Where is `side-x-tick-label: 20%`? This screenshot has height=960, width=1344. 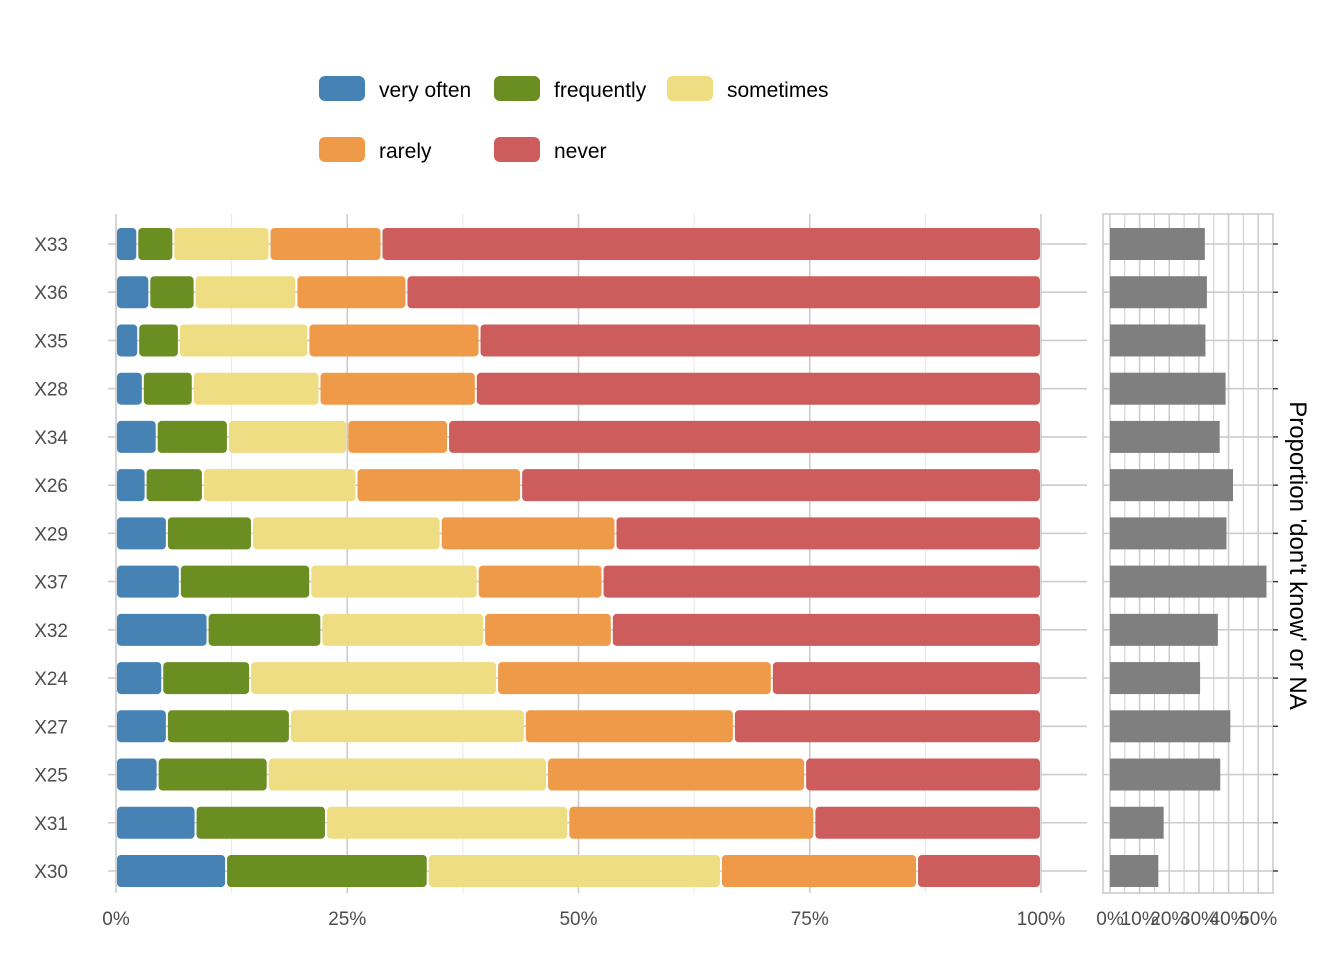
side-x-tick-label: 20% is located at coordinates (1169, 919).